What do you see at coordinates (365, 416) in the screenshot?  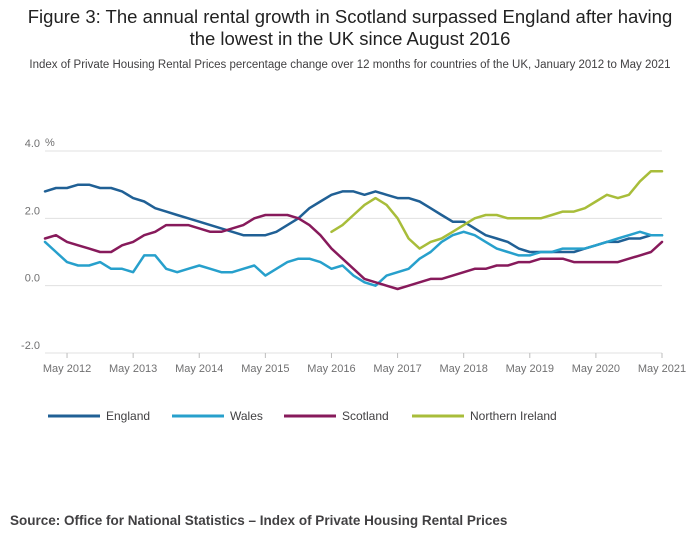 I see `legend-label-scotland: Scotland` at bounding box center [365, 416].